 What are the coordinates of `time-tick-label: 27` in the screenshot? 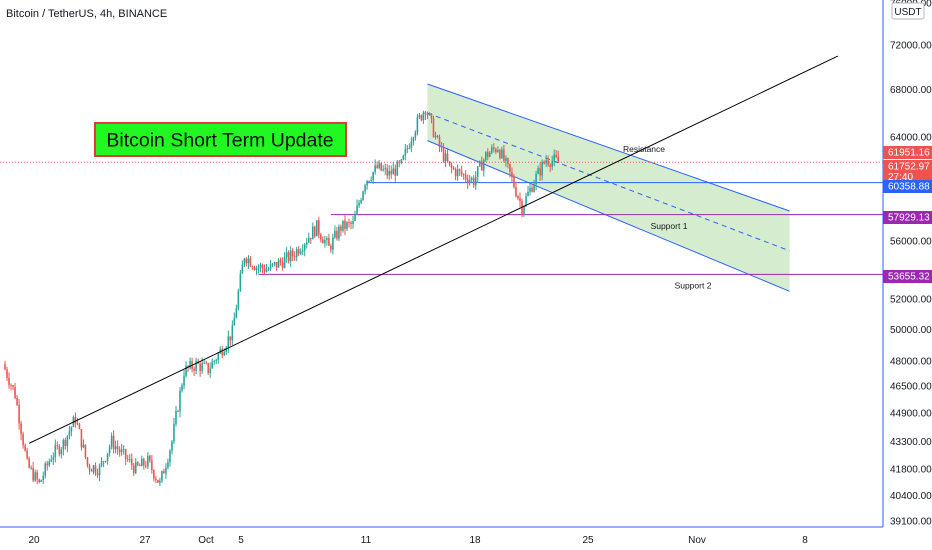 It's located at (145, 540).